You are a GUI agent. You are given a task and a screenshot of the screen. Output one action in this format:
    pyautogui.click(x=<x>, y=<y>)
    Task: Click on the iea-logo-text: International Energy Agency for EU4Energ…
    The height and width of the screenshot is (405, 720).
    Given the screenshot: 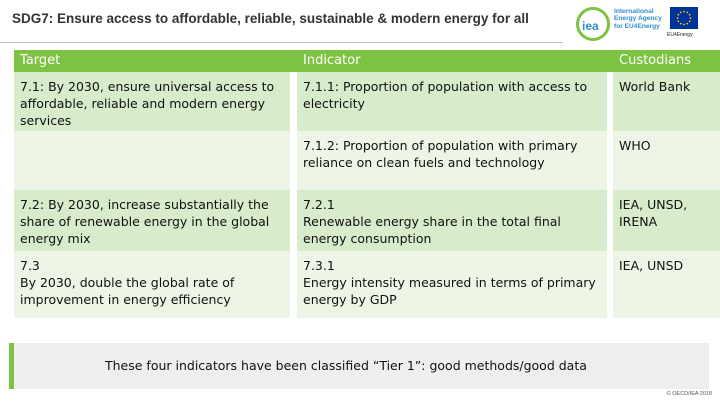 What is the action you would take?
    pyautogui.click(x=640, y=19)
    